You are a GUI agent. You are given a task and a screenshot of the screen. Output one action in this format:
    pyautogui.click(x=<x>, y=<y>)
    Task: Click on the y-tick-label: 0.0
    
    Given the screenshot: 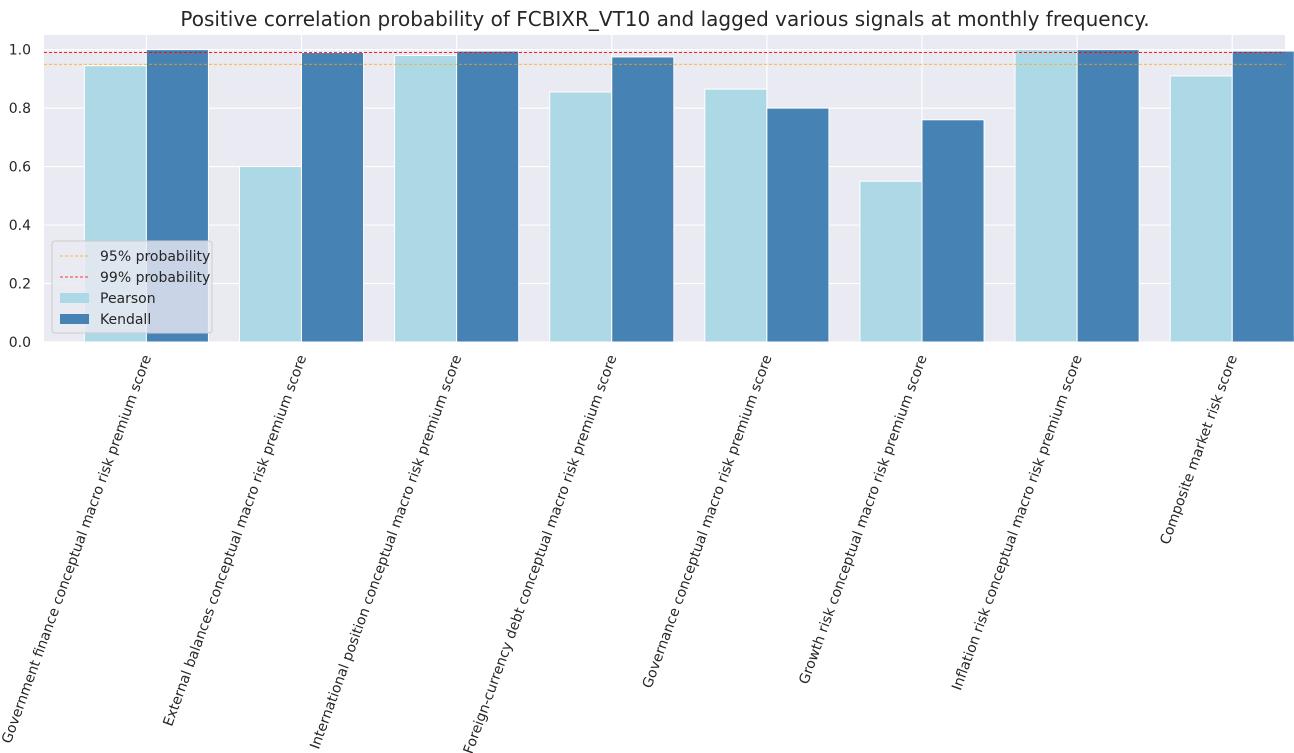 What is the action you would take?
    pyautogui.click(x=20, y=343)
    